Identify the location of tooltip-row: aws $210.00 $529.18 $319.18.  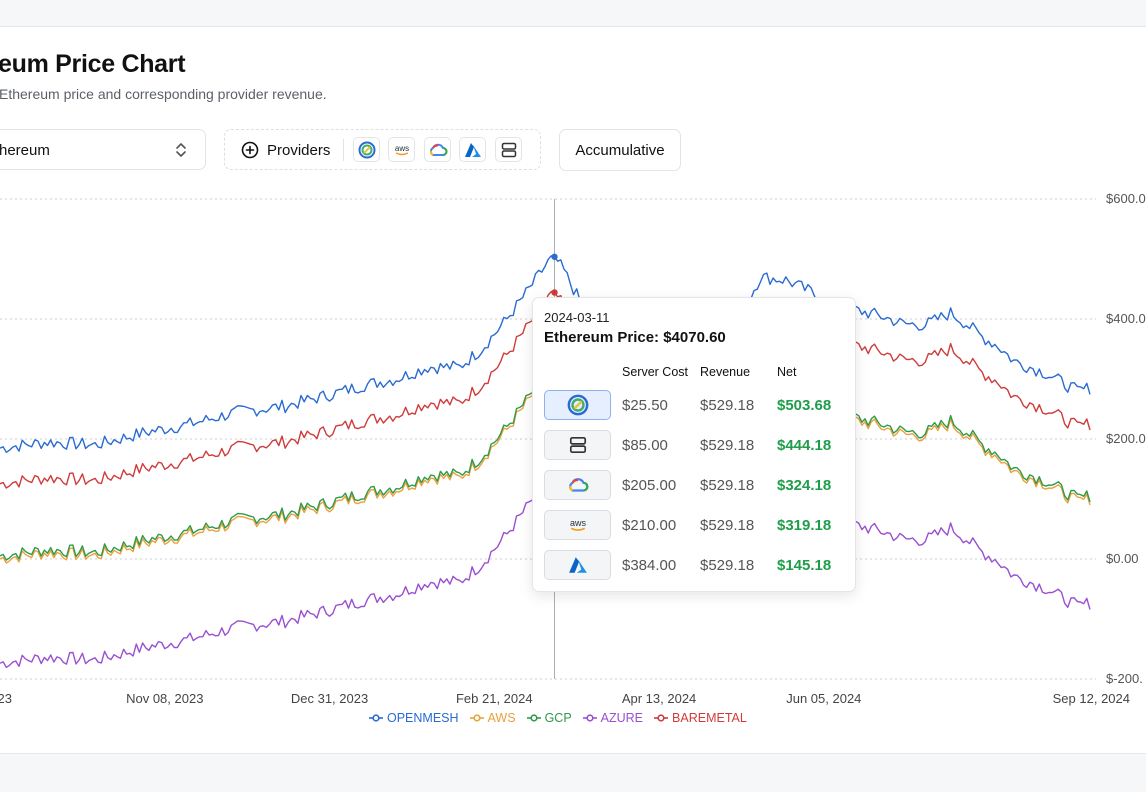
(694, 527).